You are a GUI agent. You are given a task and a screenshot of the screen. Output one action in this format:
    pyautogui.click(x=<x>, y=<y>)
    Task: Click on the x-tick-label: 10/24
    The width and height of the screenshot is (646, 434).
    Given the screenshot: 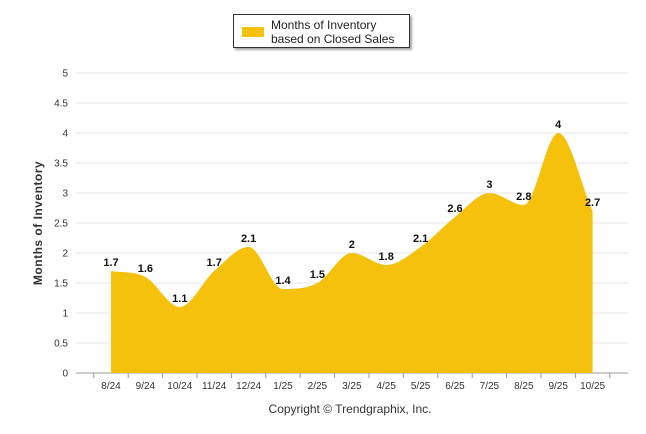 What is the action you would take?
    pyautogui.click(x=179, y=386)
    